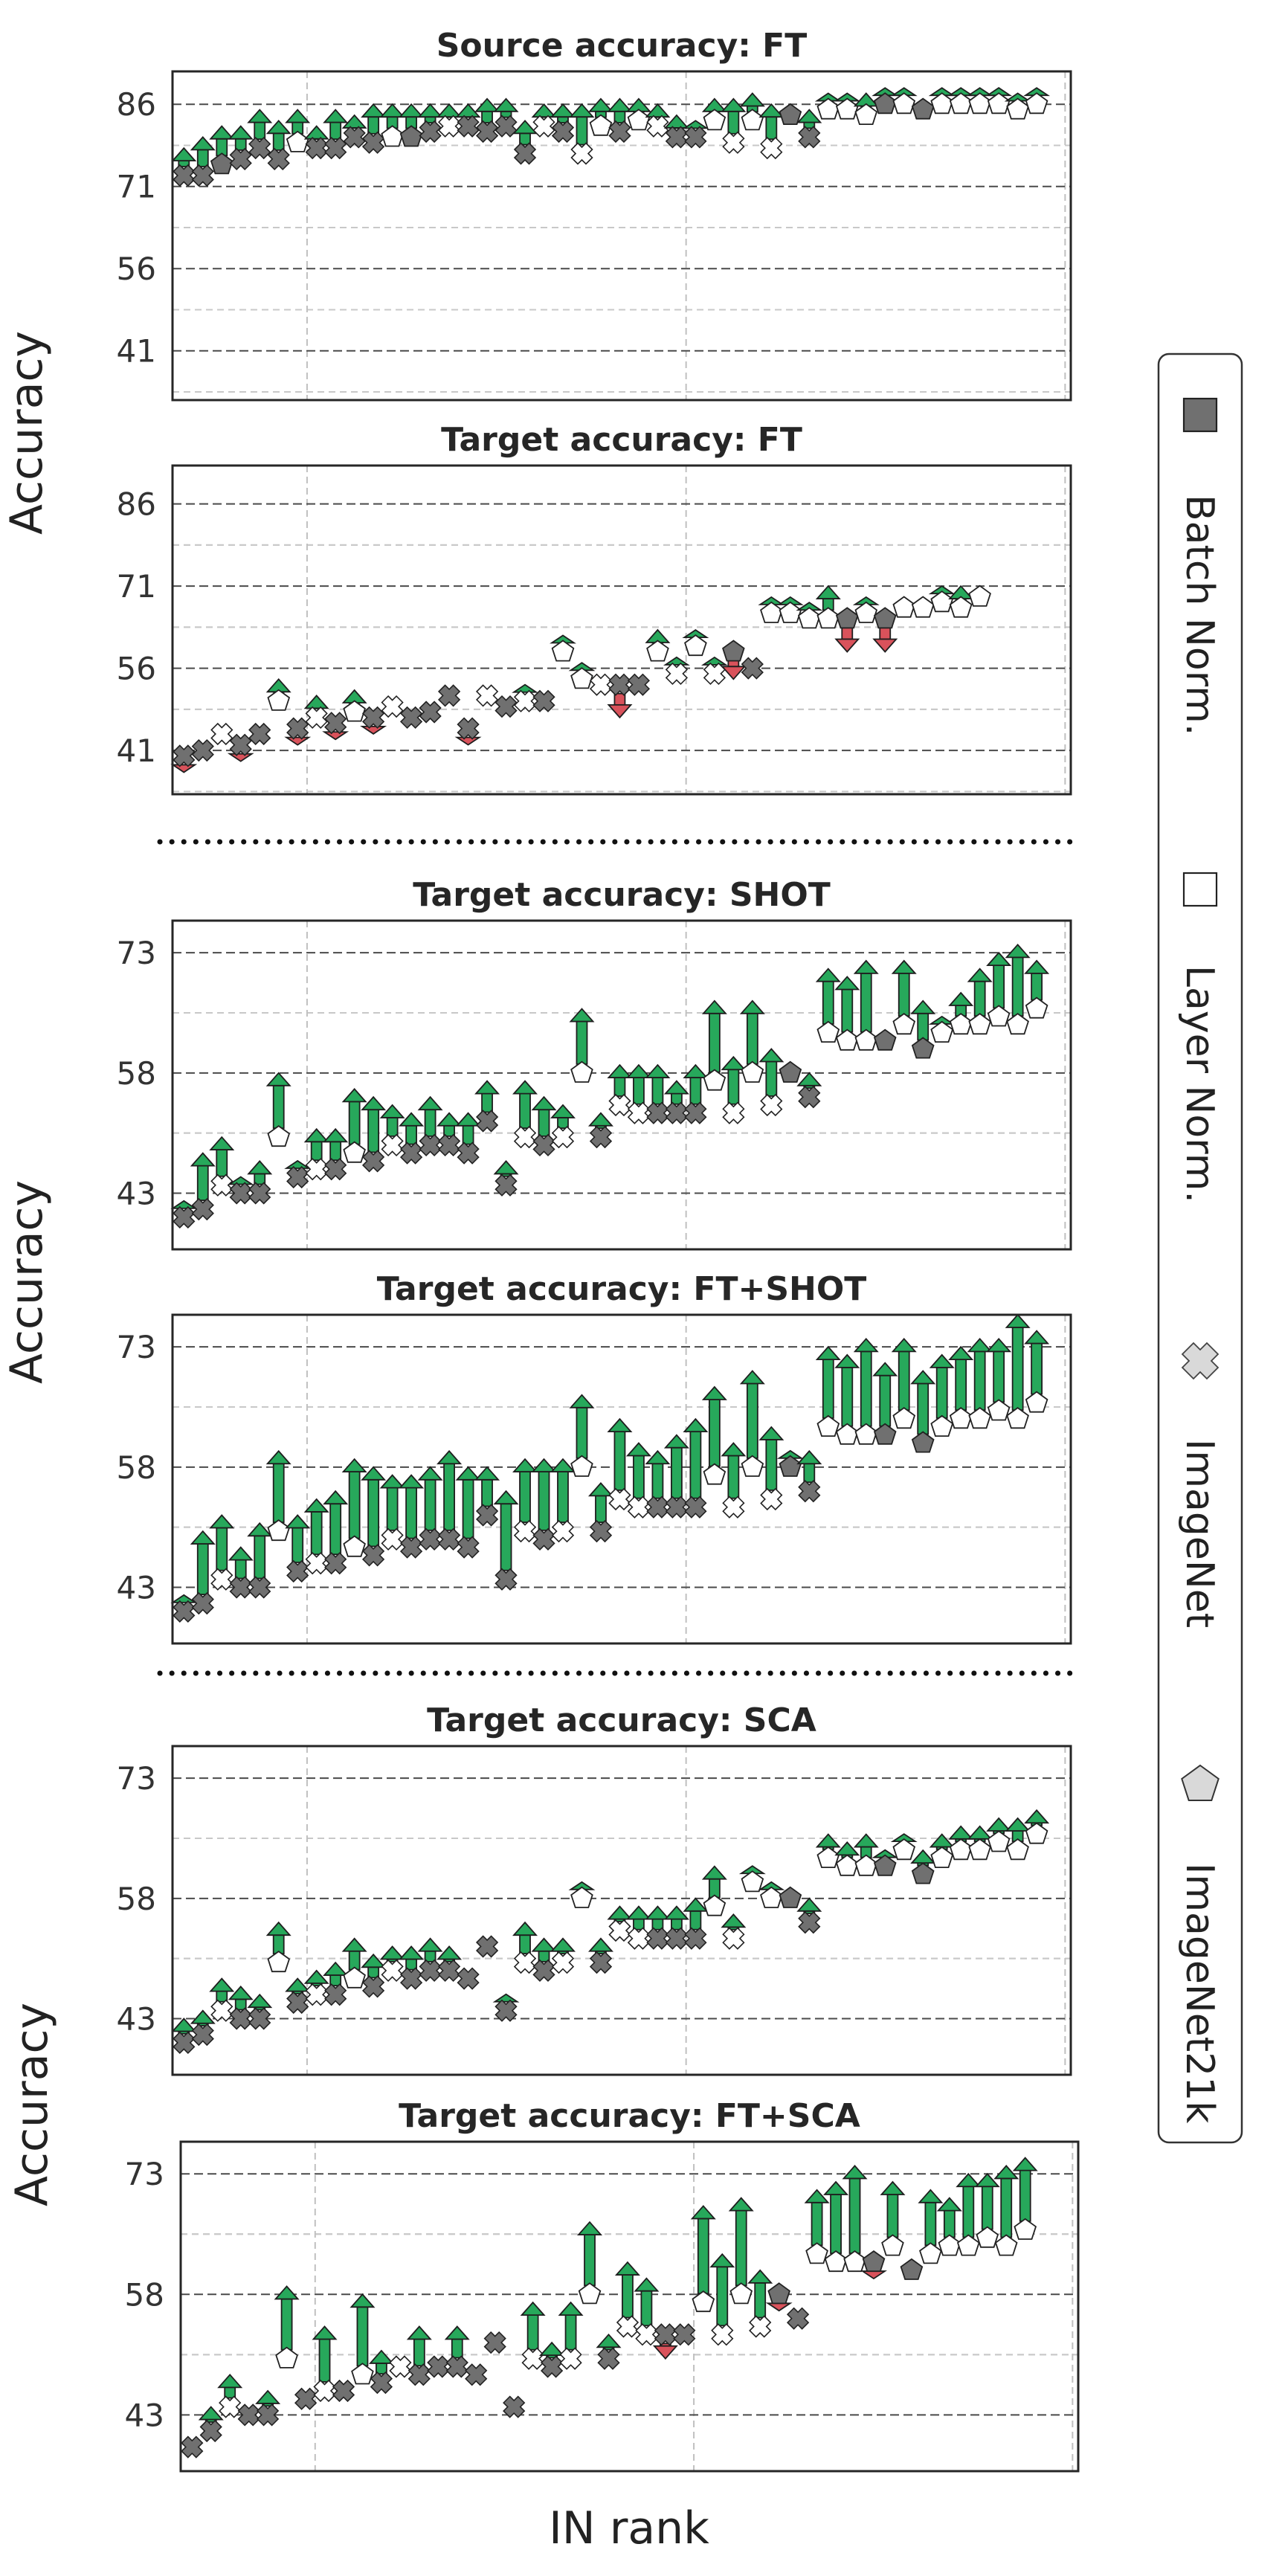 The image size is (1279, 2576). Describe the element at coordinates (1200, 415) in the screenshot. I see `legend-swatch` at that location.